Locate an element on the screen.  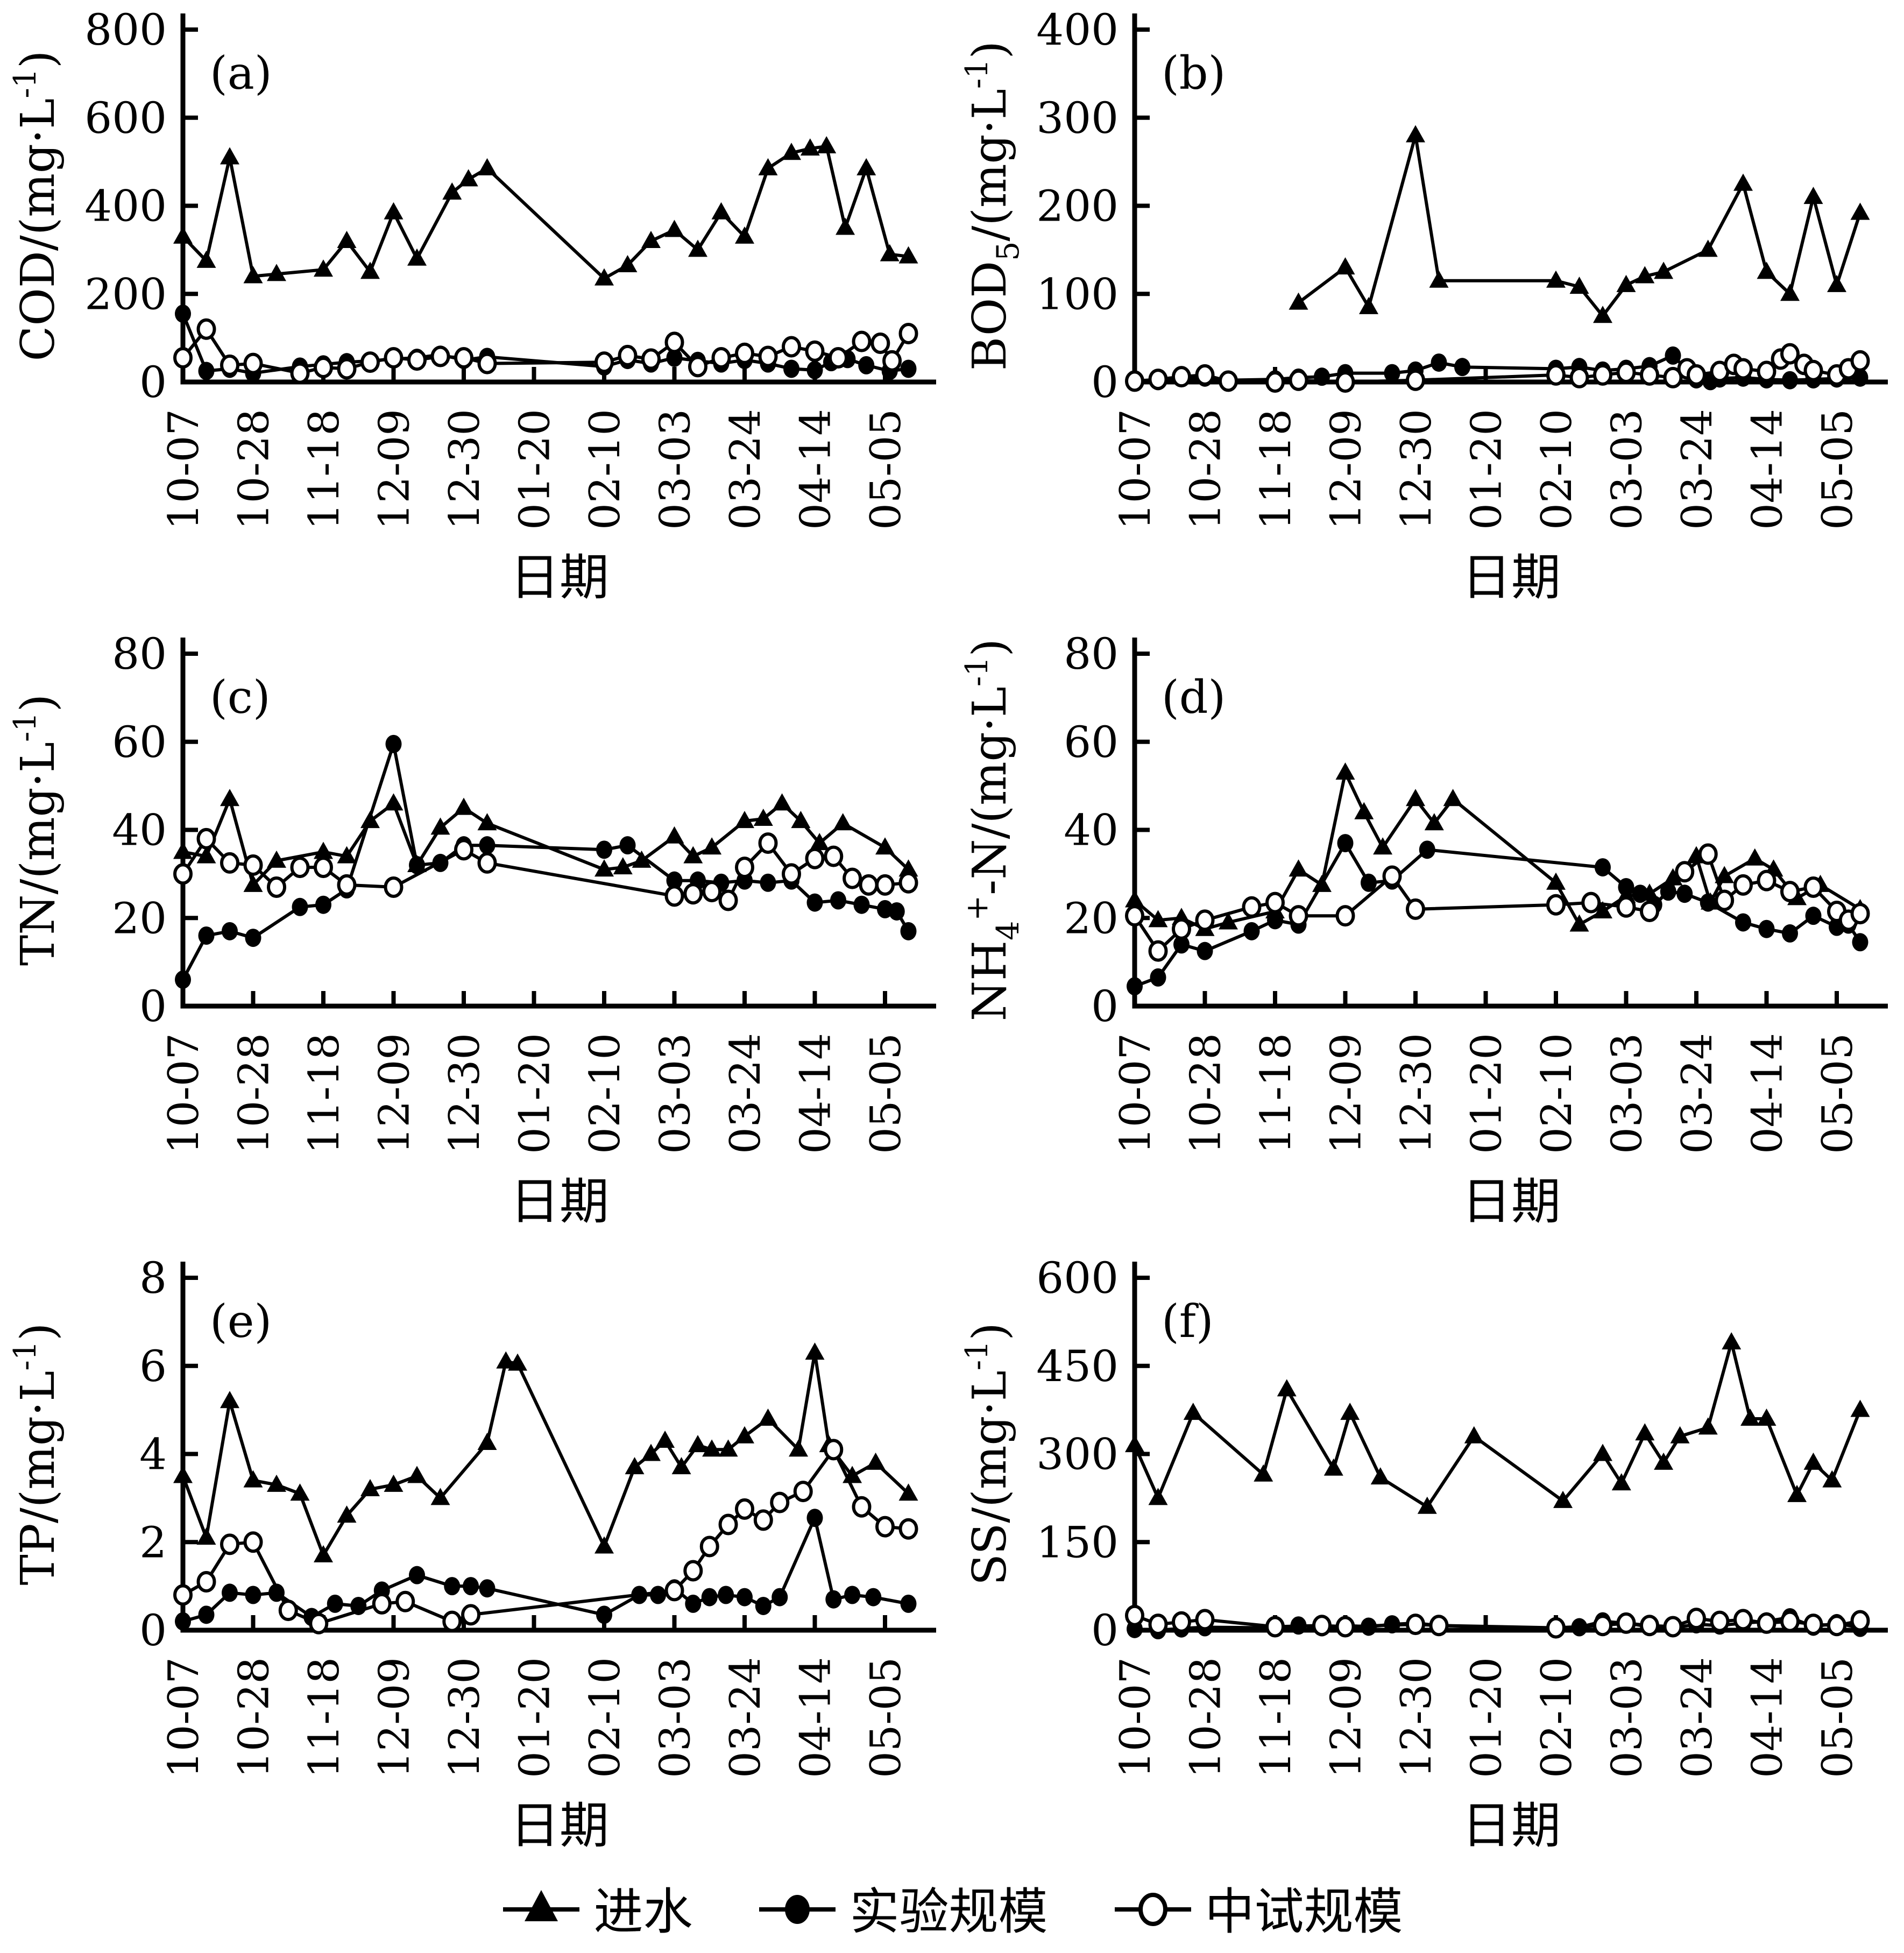
y-tick-label: 40 is located at coordinates (1091, 830).